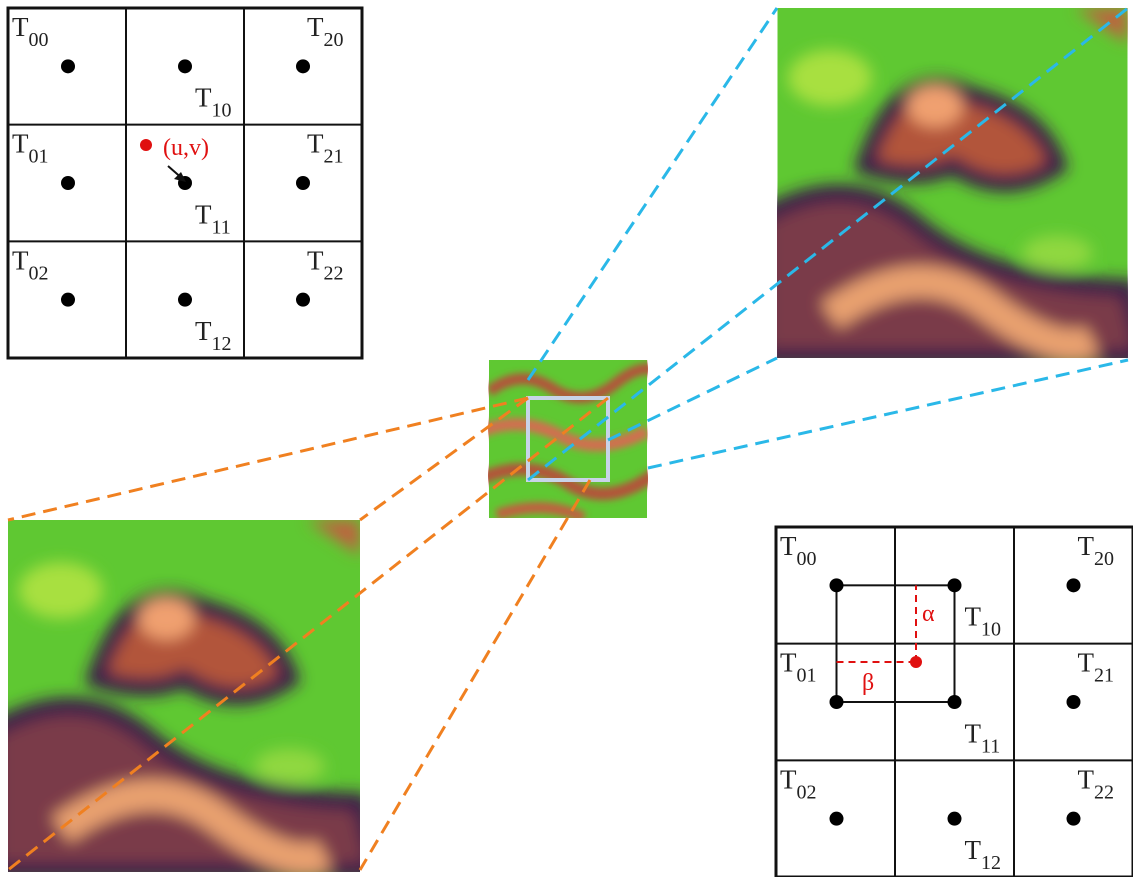 This screenshot has height=877, width=1133. Describe the element at coordinates (186, 148) in the screenshot. I see `sample-label: (u,v)` at that location.